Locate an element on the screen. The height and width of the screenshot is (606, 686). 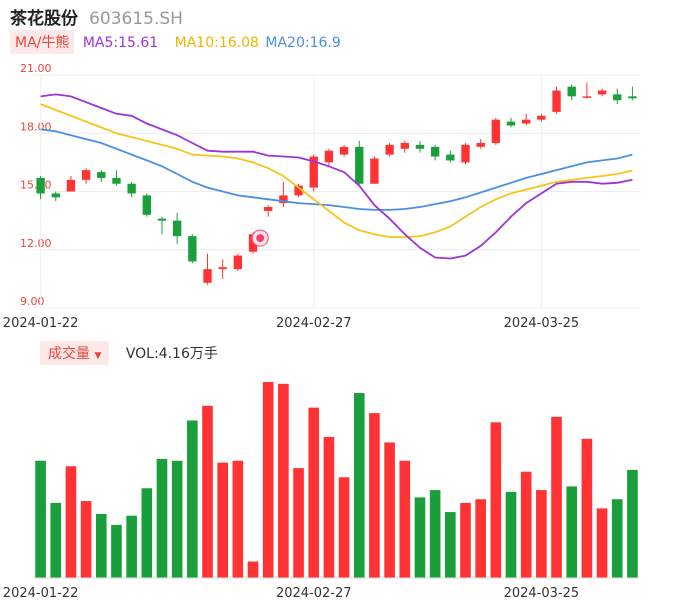
y-tick-label: 21.00 is located at coordinates (36, 68).